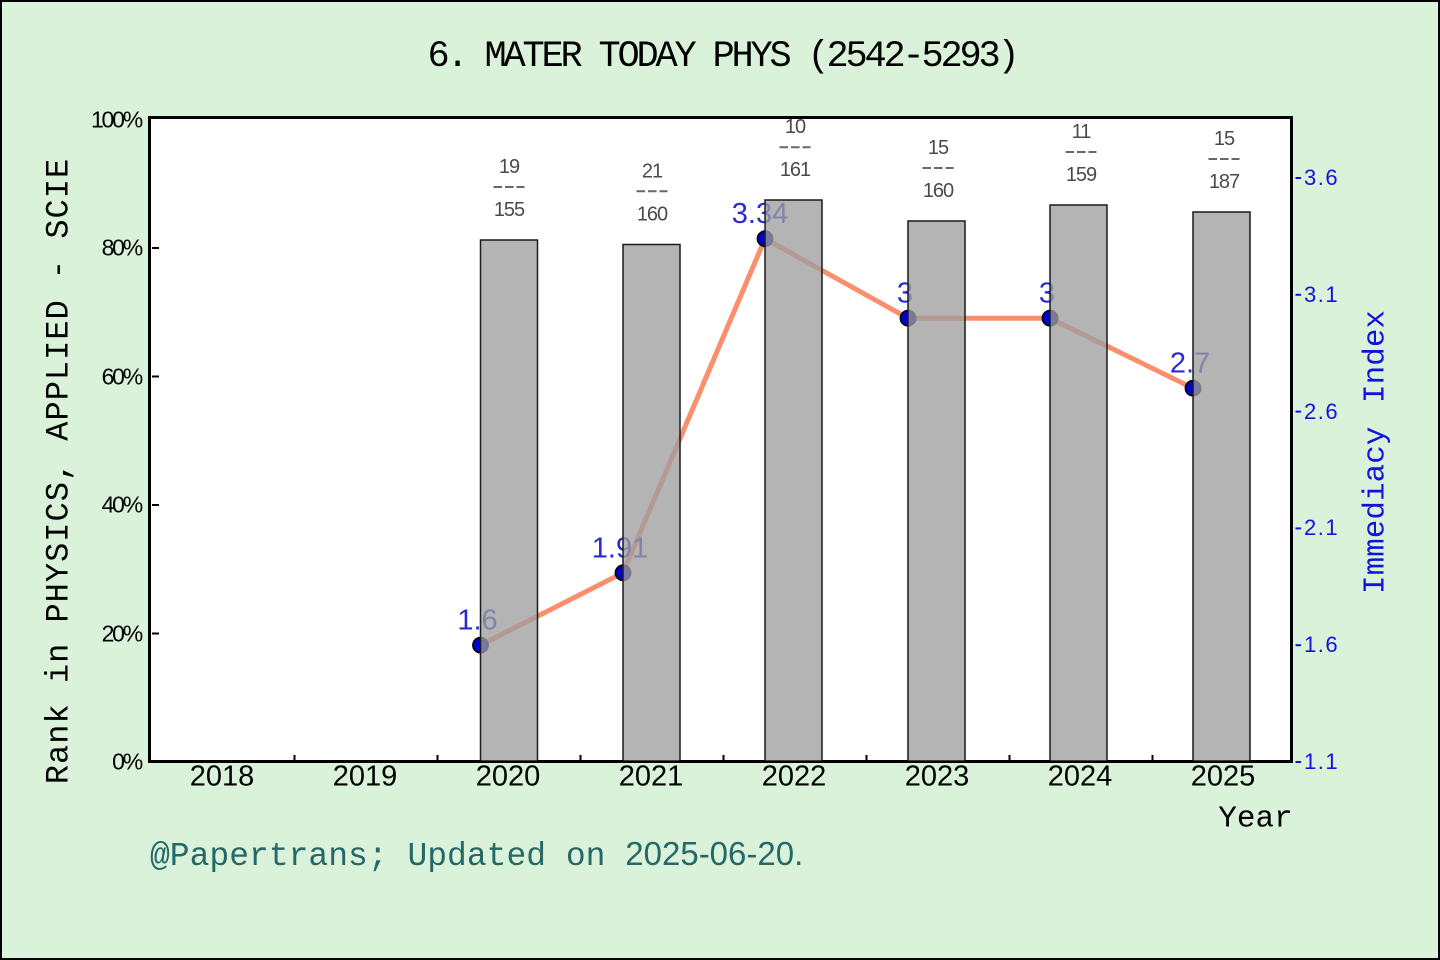 This screenshot has width=1440, height=960. What do you see at coordinates (1224, 182) in the screenshot?
I see `svg-text: 187` at bounding box center [1224, 182].